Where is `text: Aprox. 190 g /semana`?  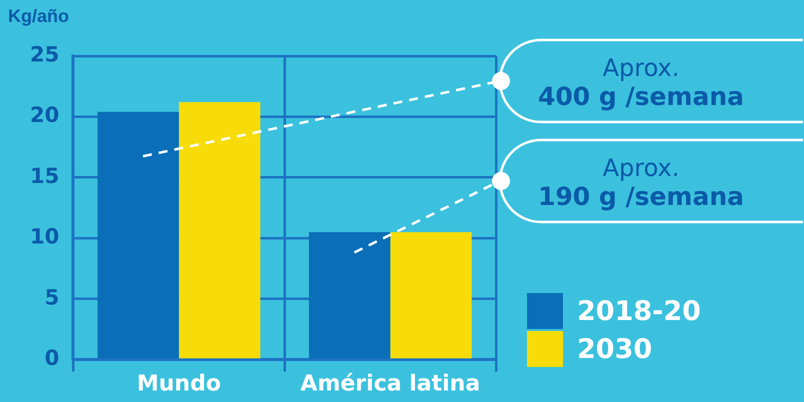 text: Aprox. 190 g /semana is located at coordinates (641, 182).